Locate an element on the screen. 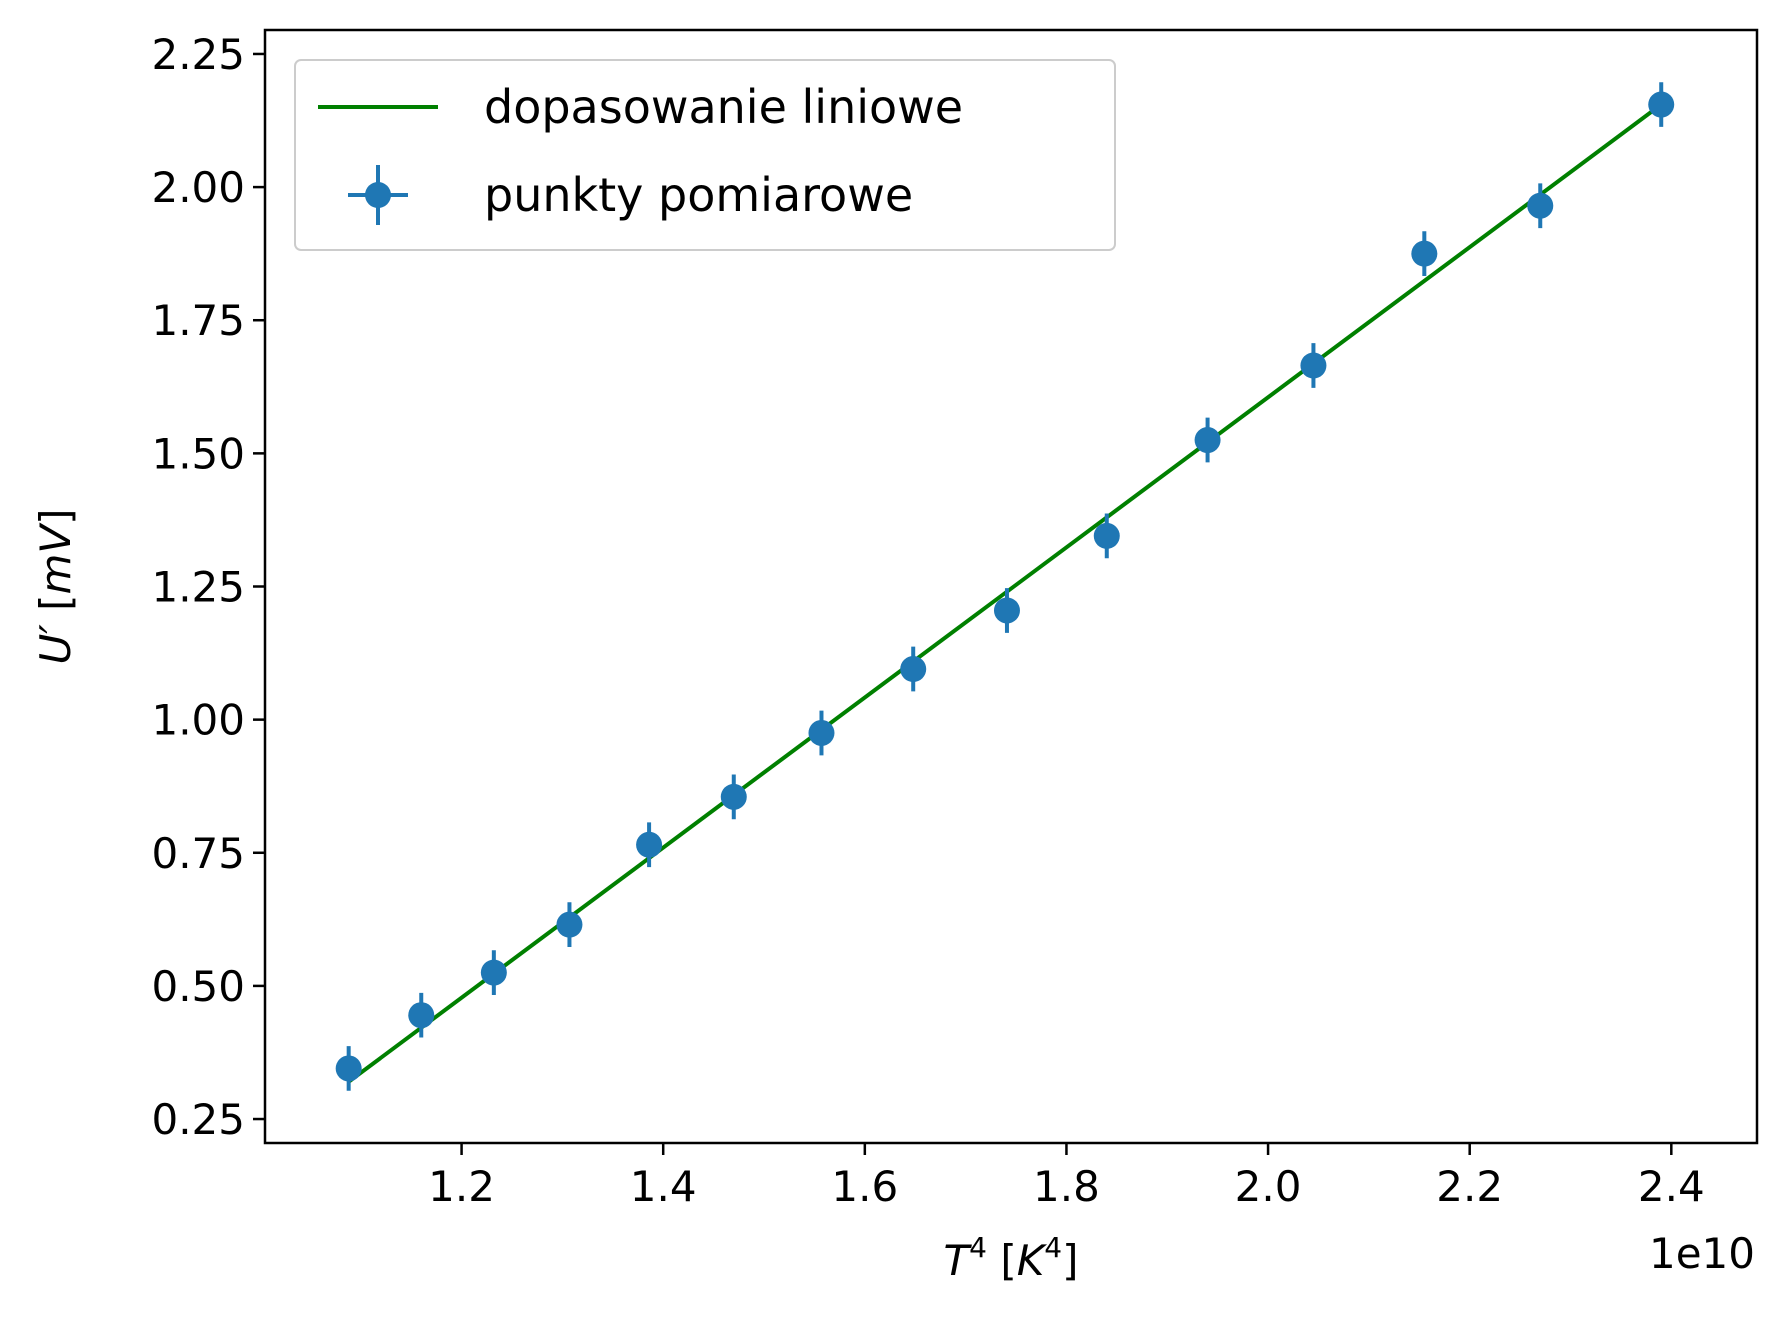  y-tick-label: 0.75 is located at coordinates (198, 853).